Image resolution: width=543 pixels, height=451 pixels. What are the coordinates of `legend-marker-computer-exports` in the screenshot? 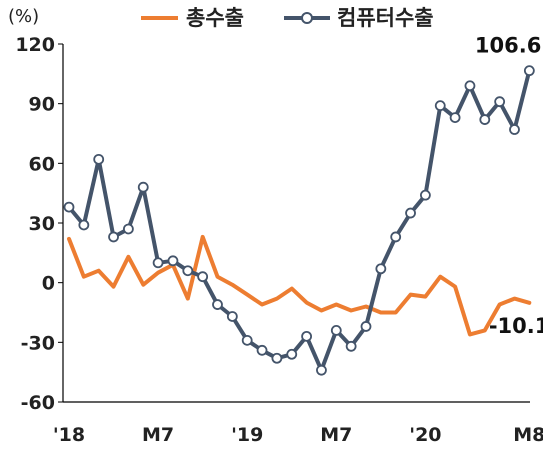 It's located at (307, 18).